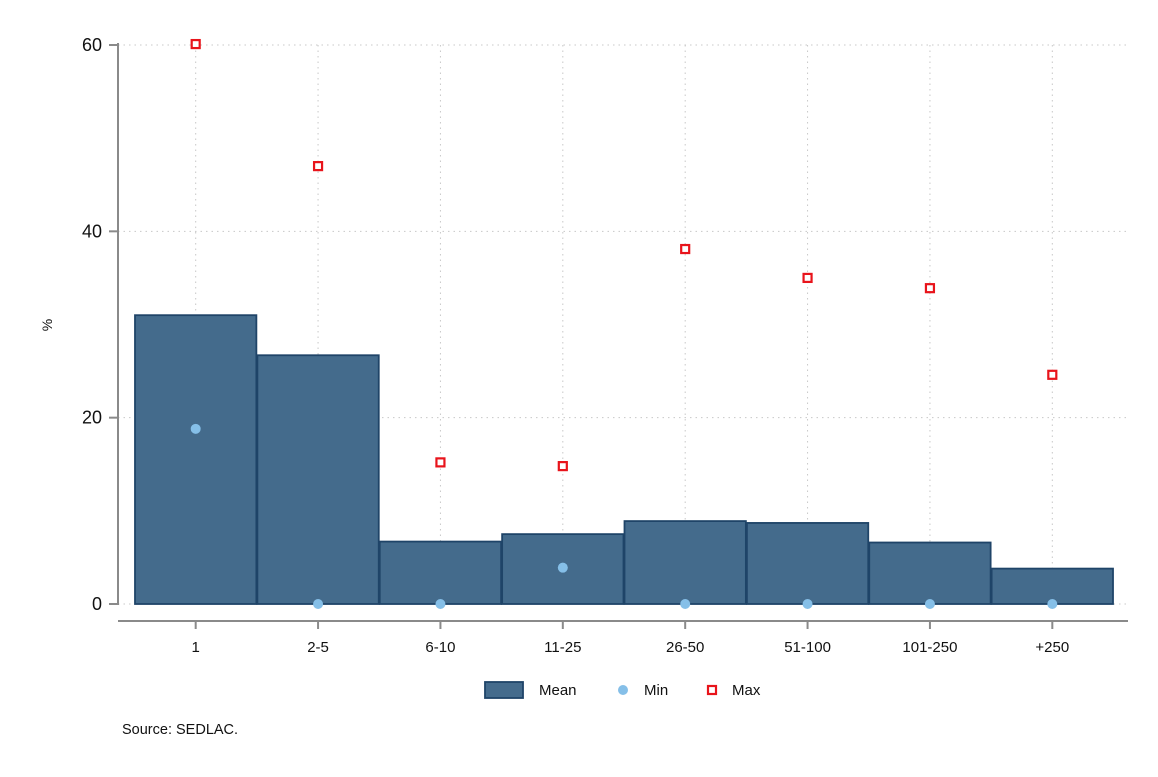 The image size is (1158, 777). What do you see at coordinates (1052, 647) in the screenshot?
I see `x-tick-label: +250` at bounding box center [1052, 647].